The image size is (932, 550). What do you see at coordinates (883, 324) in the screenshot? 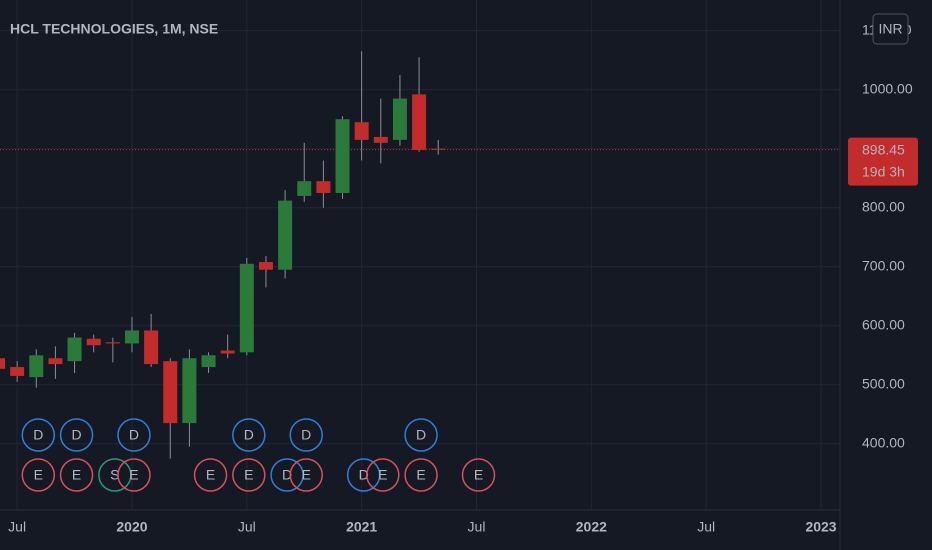
I see `y-tick-label: 600.00` at bounding box center [883, 324].